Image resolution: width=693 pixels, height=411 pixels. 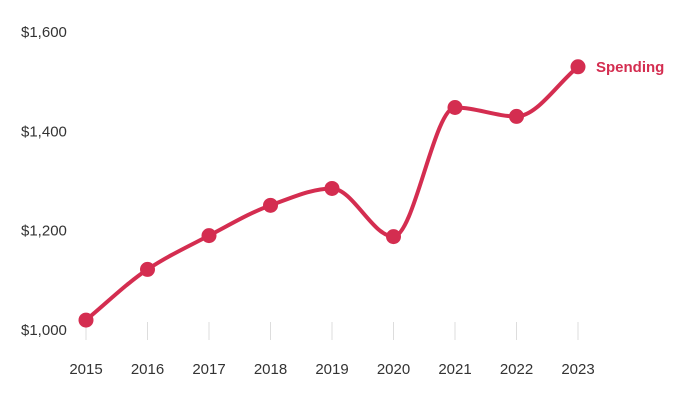 I want to click on x-tick-label: 2017, so click(x=208, y=369).